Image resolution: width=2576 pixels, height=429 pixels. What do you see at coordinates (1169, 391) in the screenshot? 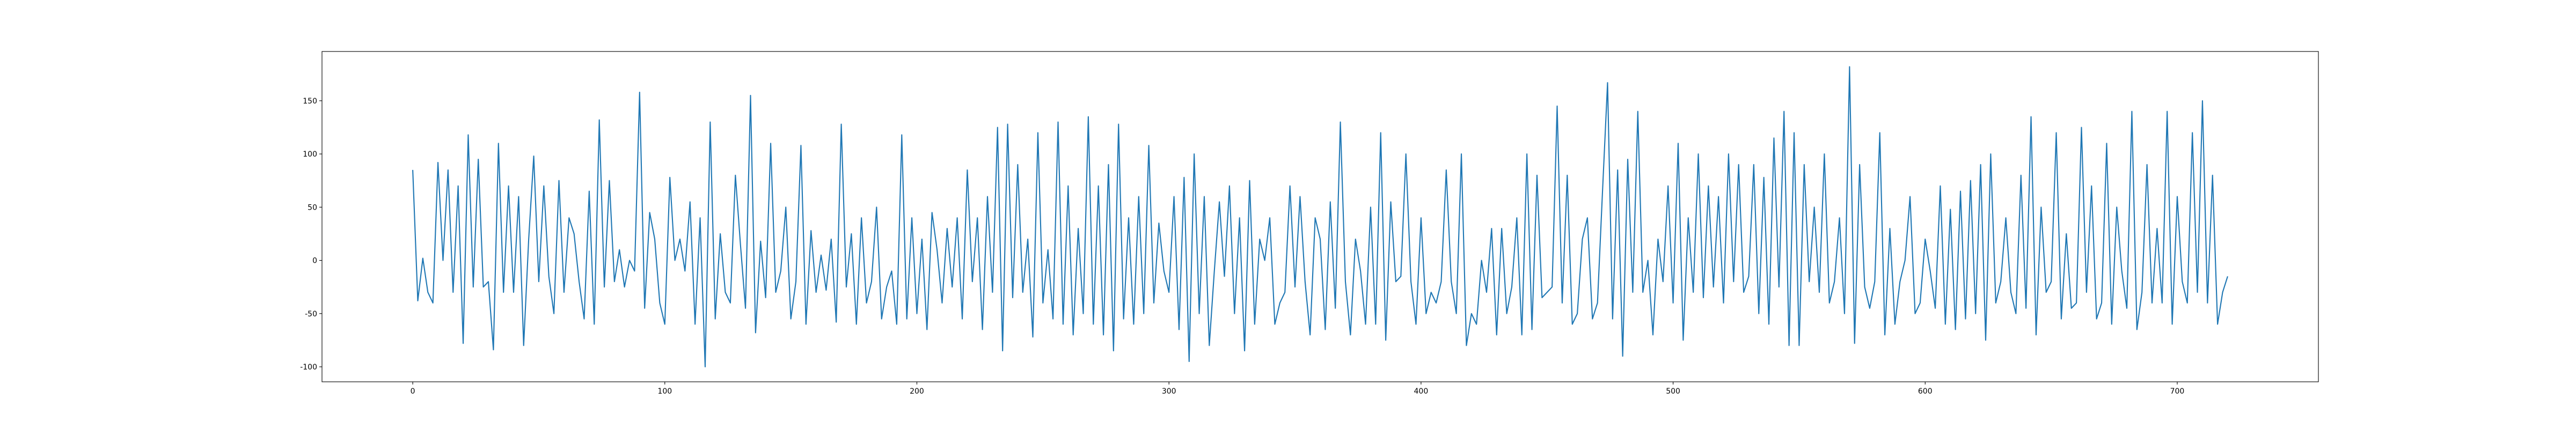
I see `x-tick-label: 300` at bounding box center [1169, 391].